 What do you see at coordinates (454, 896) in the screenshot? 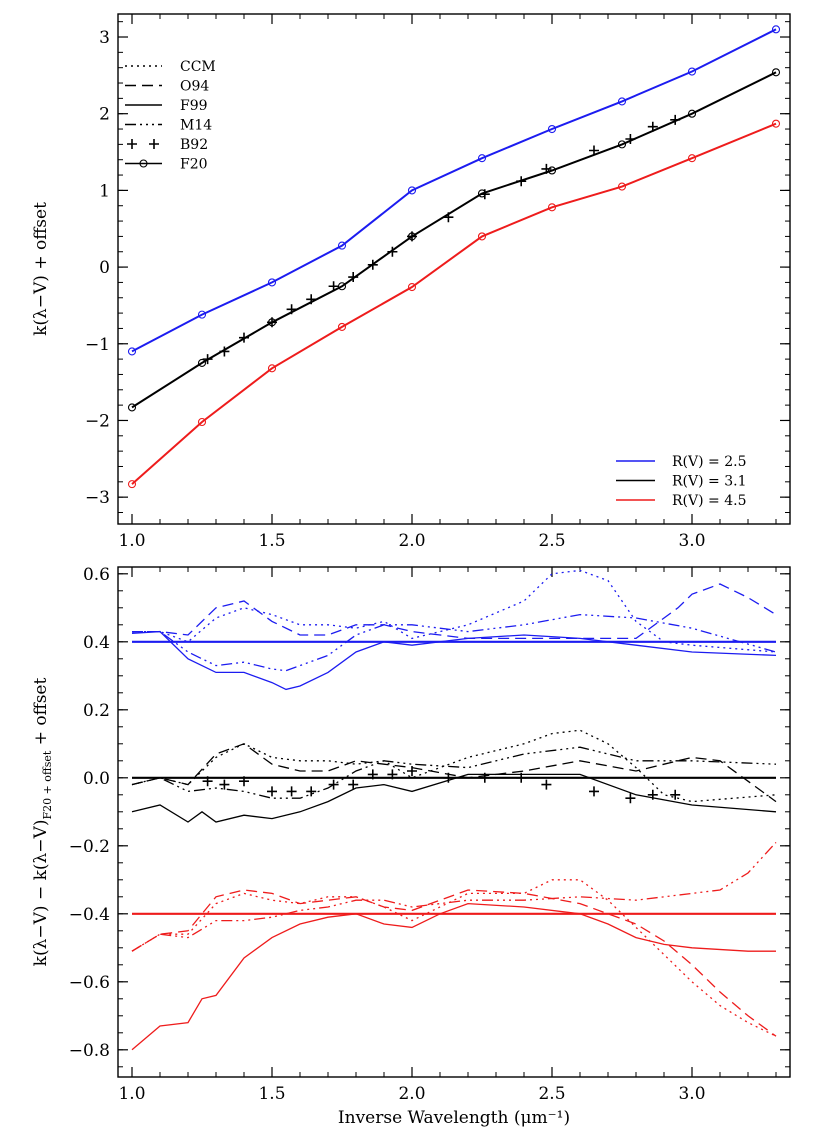
I see `series-m14-rv4.5` at bounding box center [454, 896].